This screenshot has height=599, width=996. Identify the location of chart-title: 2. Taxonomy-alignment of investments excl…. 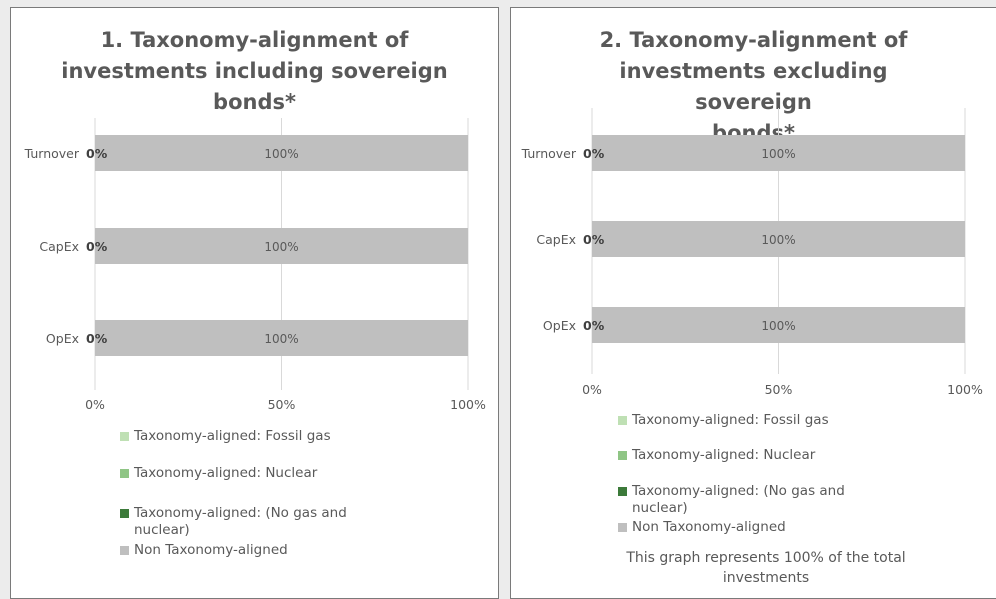
(753, 86).